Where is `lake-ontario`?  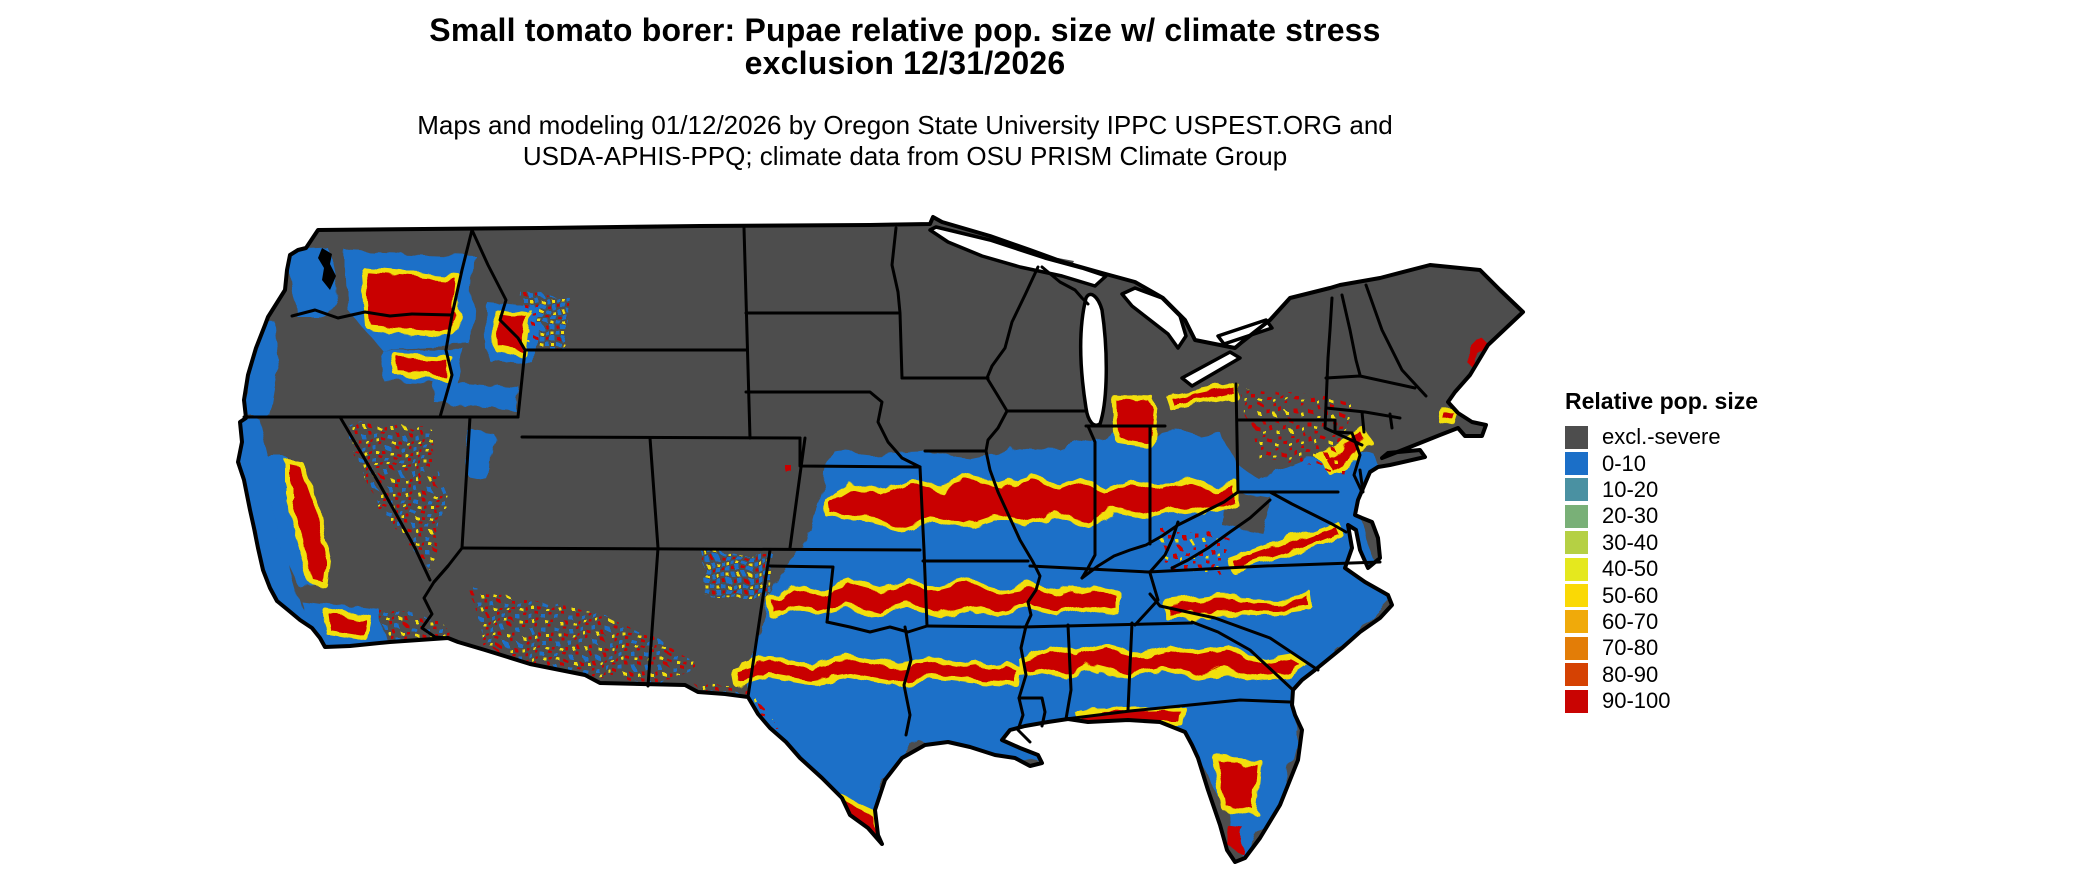 lake-ontario is located at coordinates (1245, 332).